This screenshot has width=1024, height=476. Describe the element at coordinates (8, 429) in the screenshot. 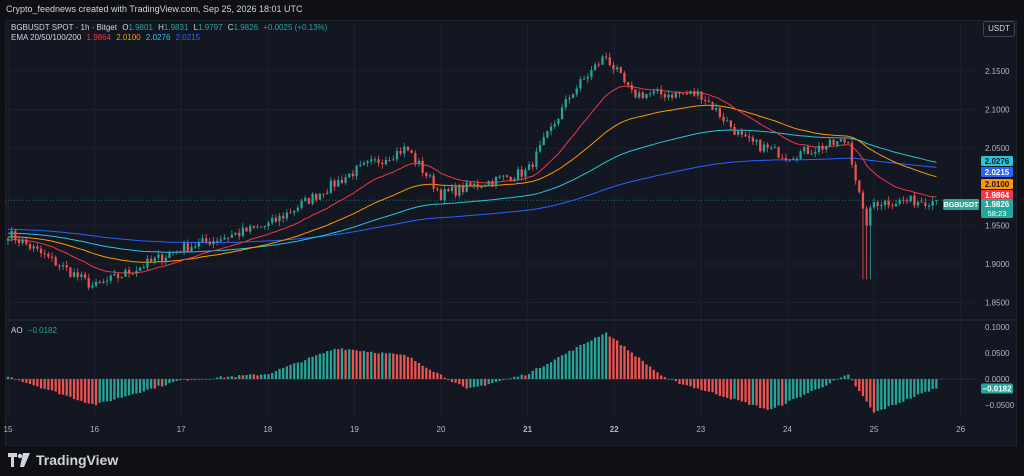

I see `x-tick-label: 15` at that location.